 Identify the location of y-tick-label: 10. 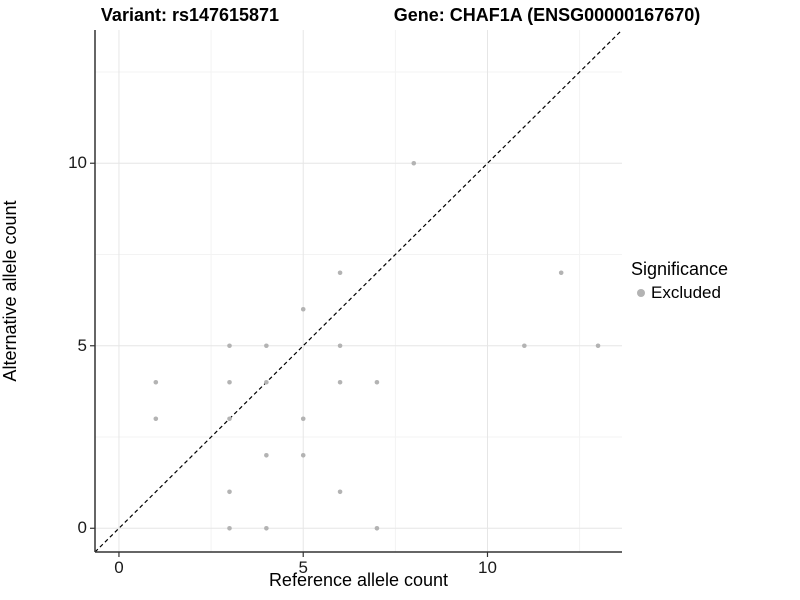
(77, 163).